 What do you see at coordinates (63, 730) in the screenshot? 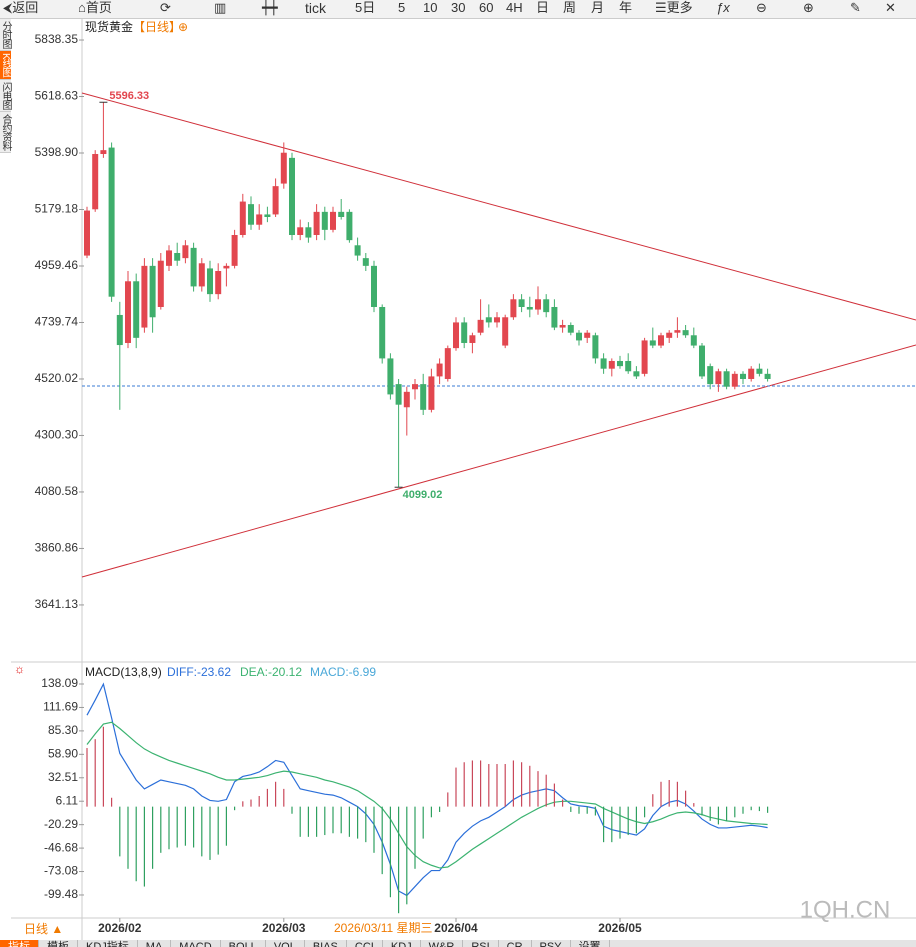
I see `y-tick-label: 85.30` at bounding box center [63, 730].